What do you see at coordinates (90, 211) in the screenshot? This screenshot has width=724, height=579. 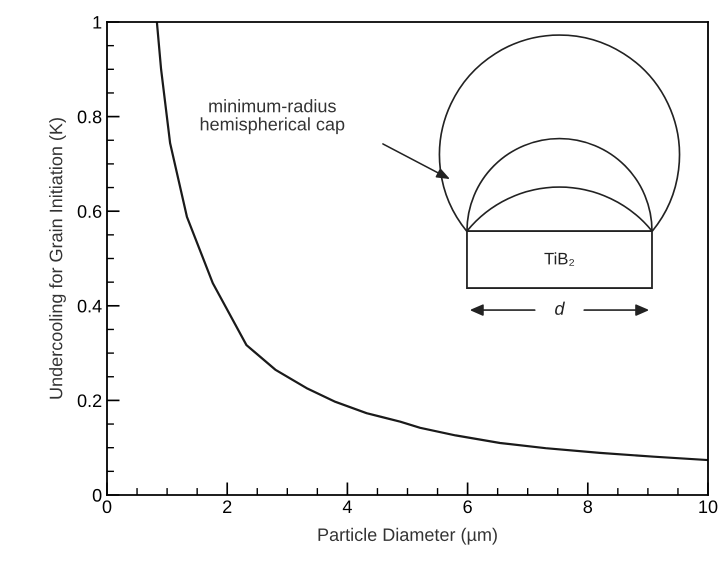 I see `y-tick-label: 0.6` at bounding box center [90, 211].